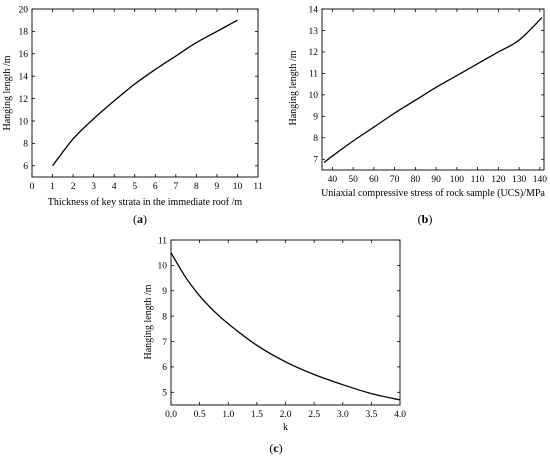 Image resolution: width=550 pixels, height=460 pixels. I want to click on x-tick-label: 11, so click(257, 187).